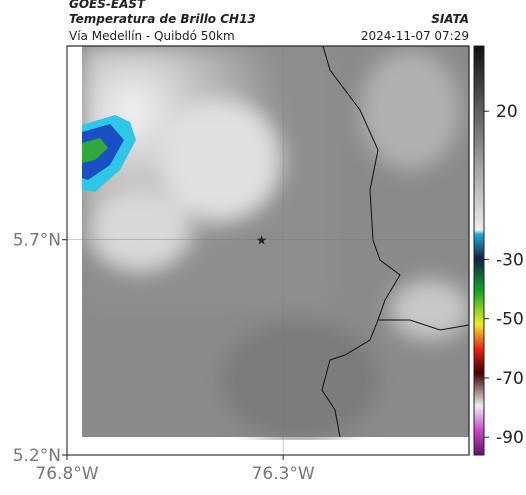 The image size is (526, 495). I want to click on lat-label: 5.2°N, so click(37, 456).